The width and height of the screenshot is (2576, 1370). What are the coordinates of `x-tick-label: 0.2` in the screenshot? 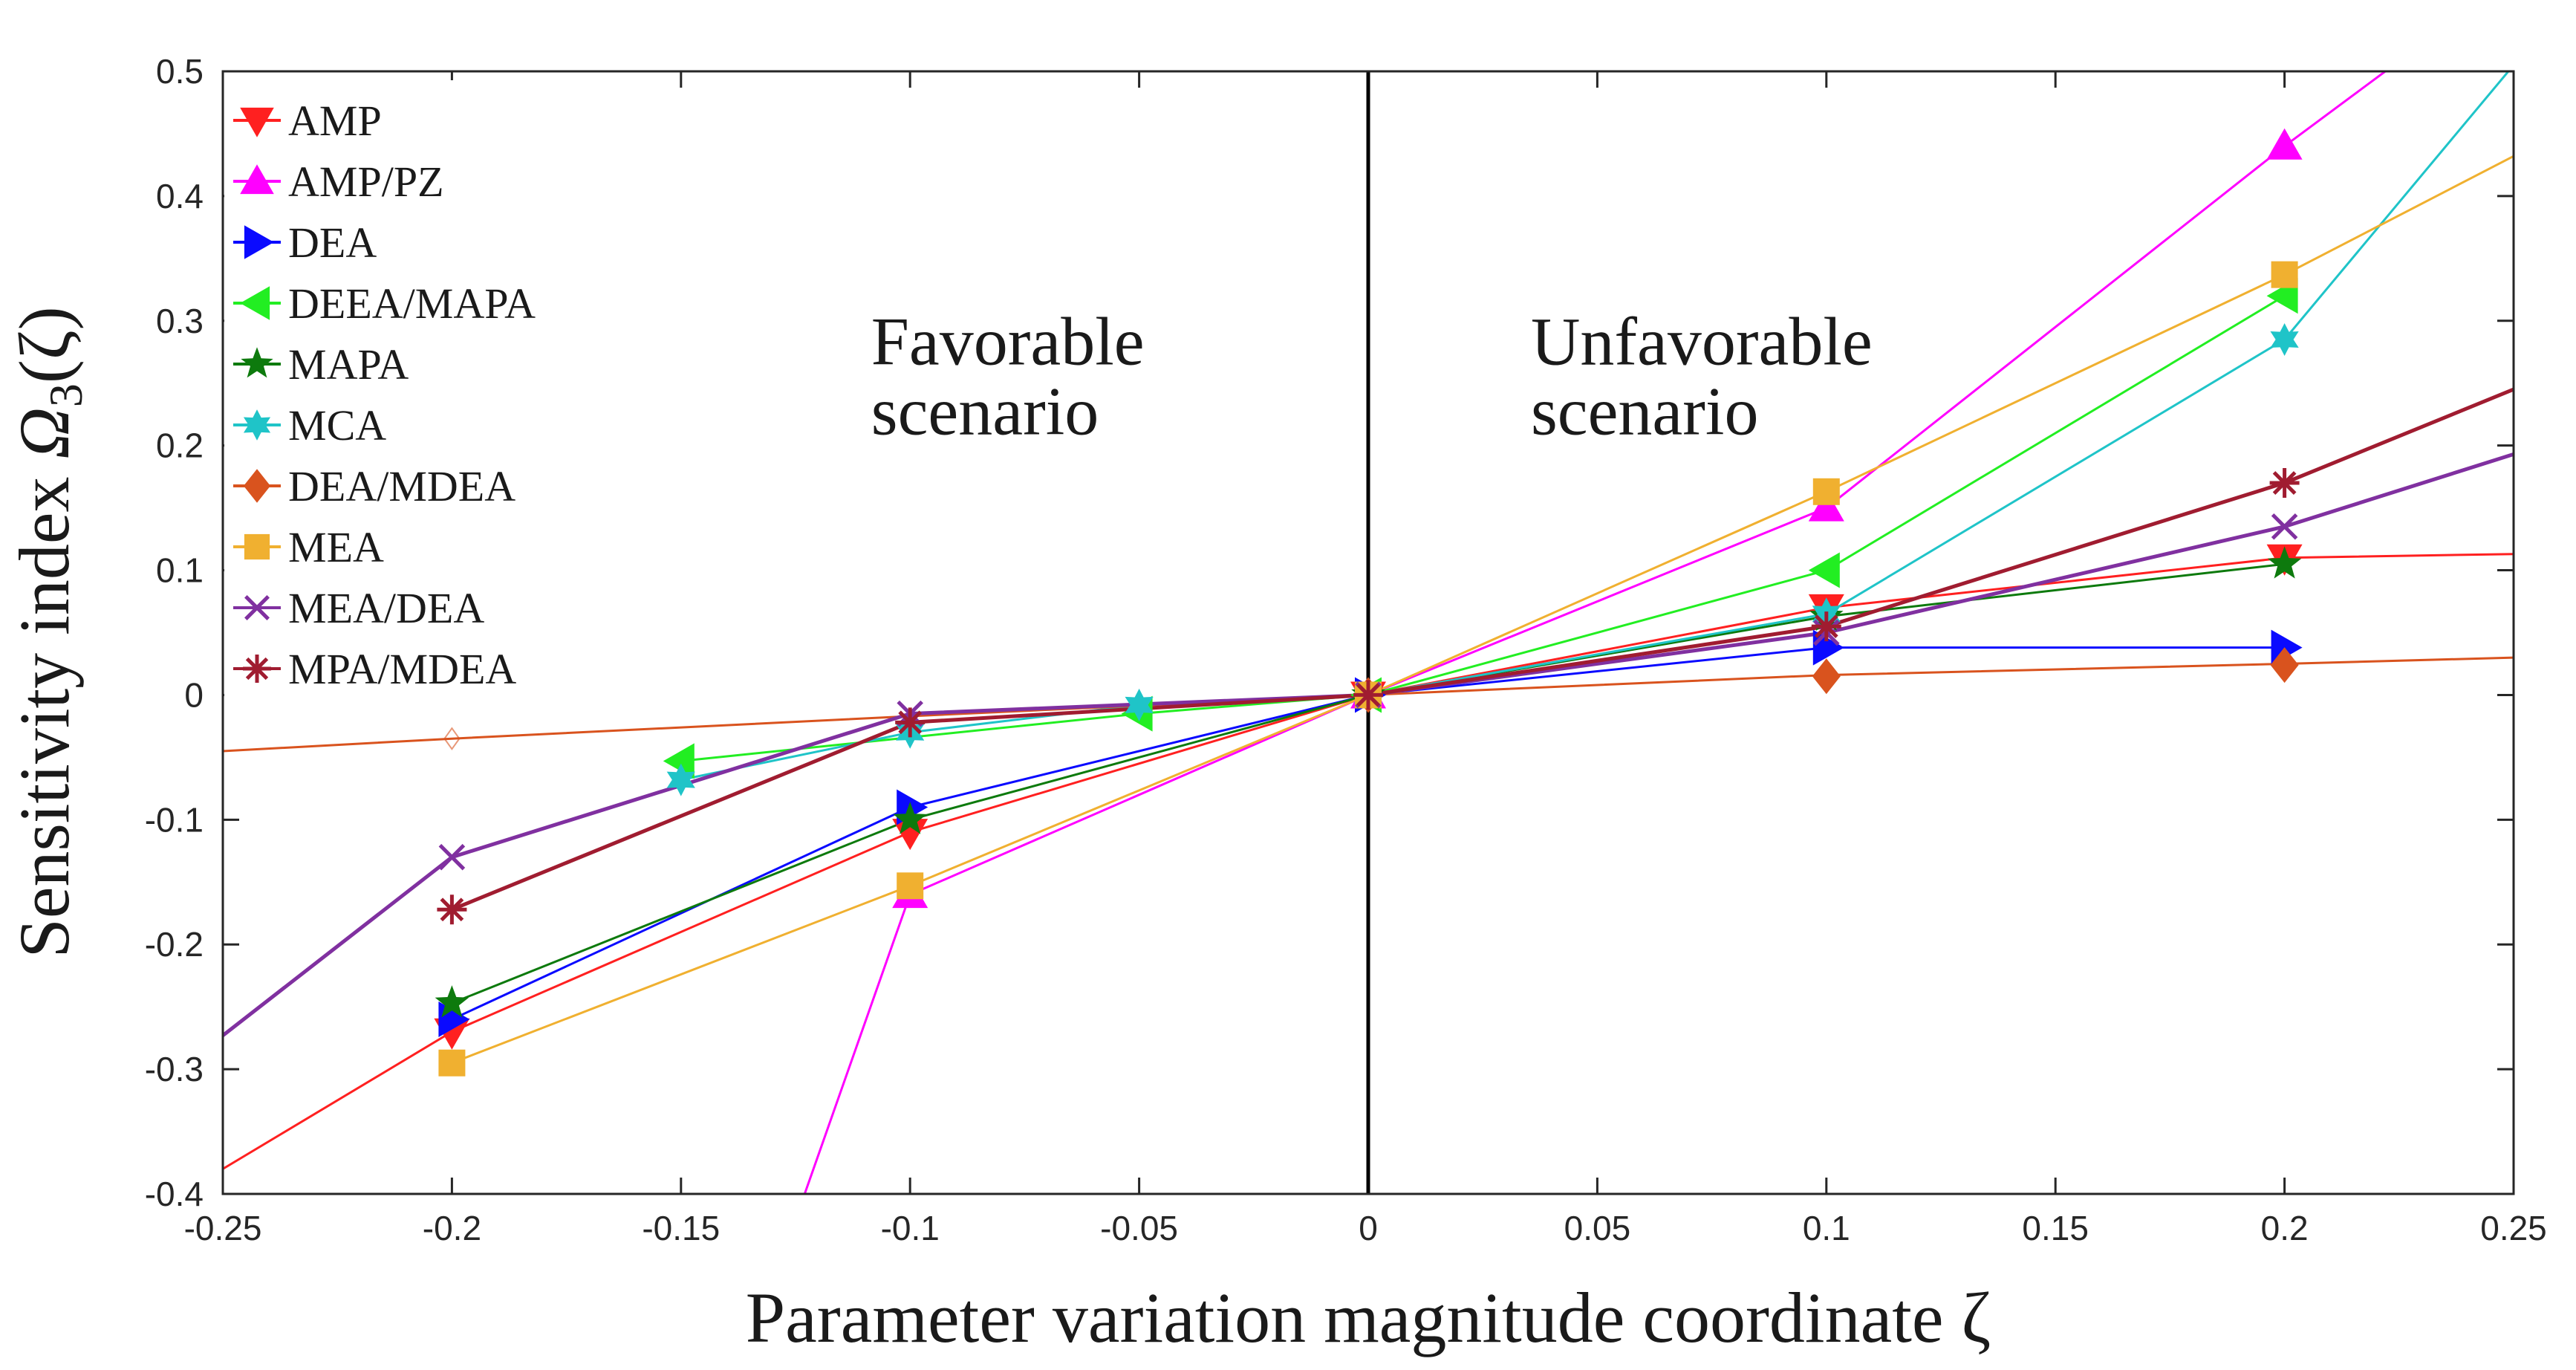 It's located at (2285, 1228).